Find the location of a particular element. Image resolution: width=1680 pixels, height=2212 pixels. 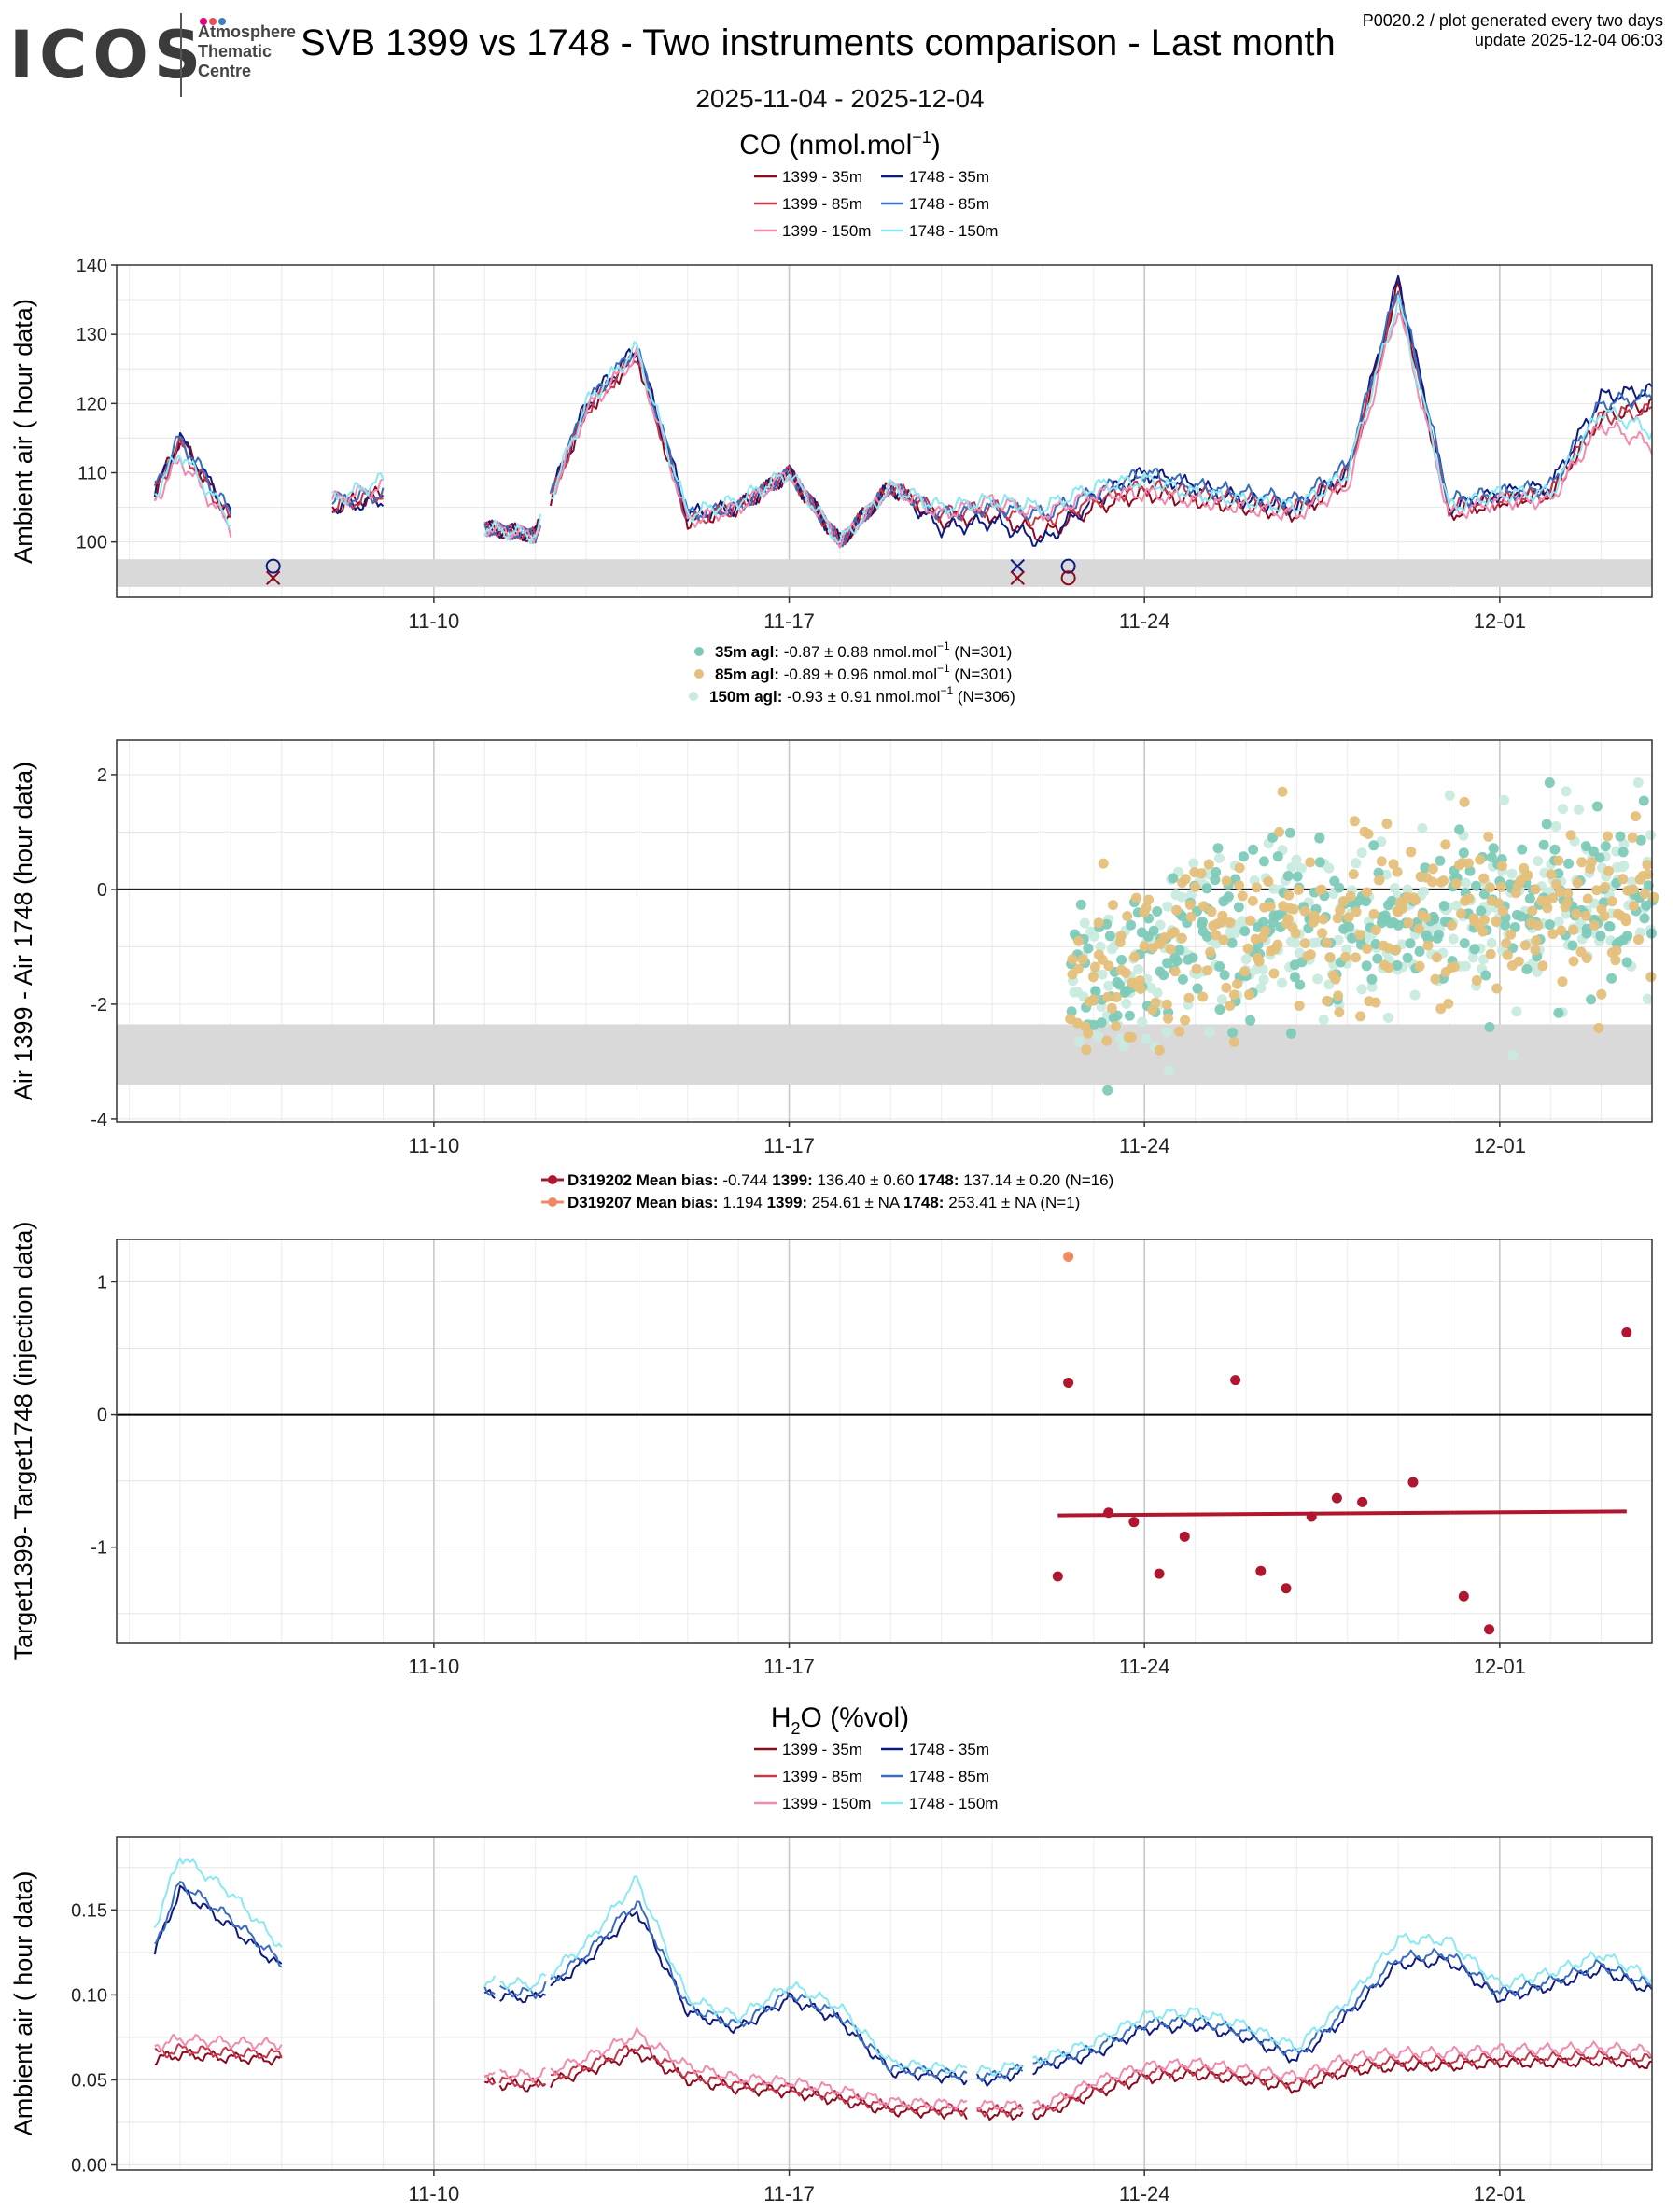

y-axis-label: Air 1399 - Air 1748 (hour data) is located at coordinates (23, 931).